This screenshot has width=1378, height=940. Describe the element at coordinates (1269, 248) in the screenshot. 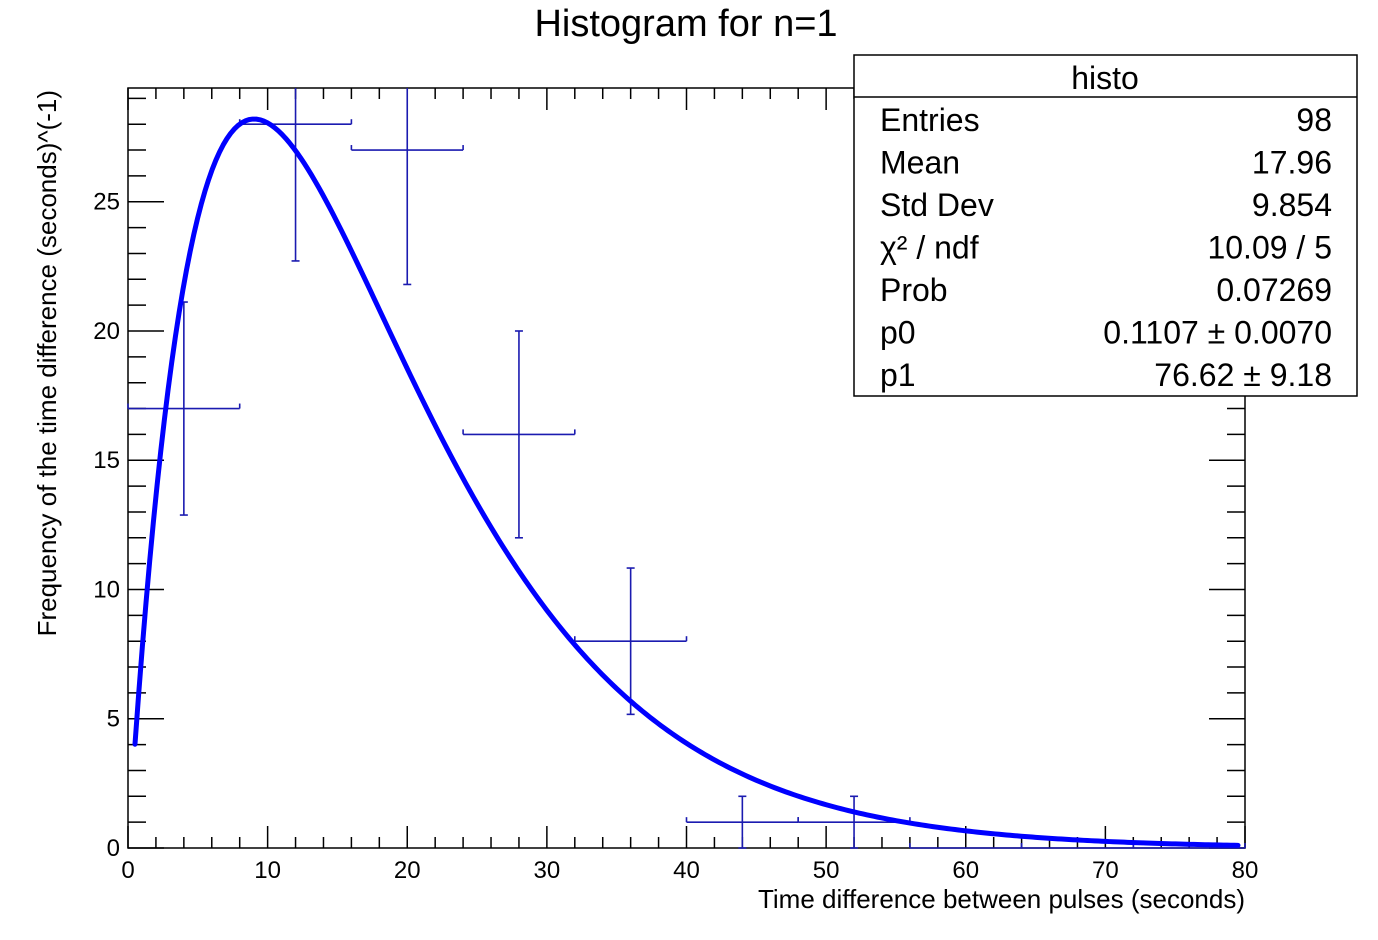

I see `stats-row-value: 10.09 / 5` at that location.